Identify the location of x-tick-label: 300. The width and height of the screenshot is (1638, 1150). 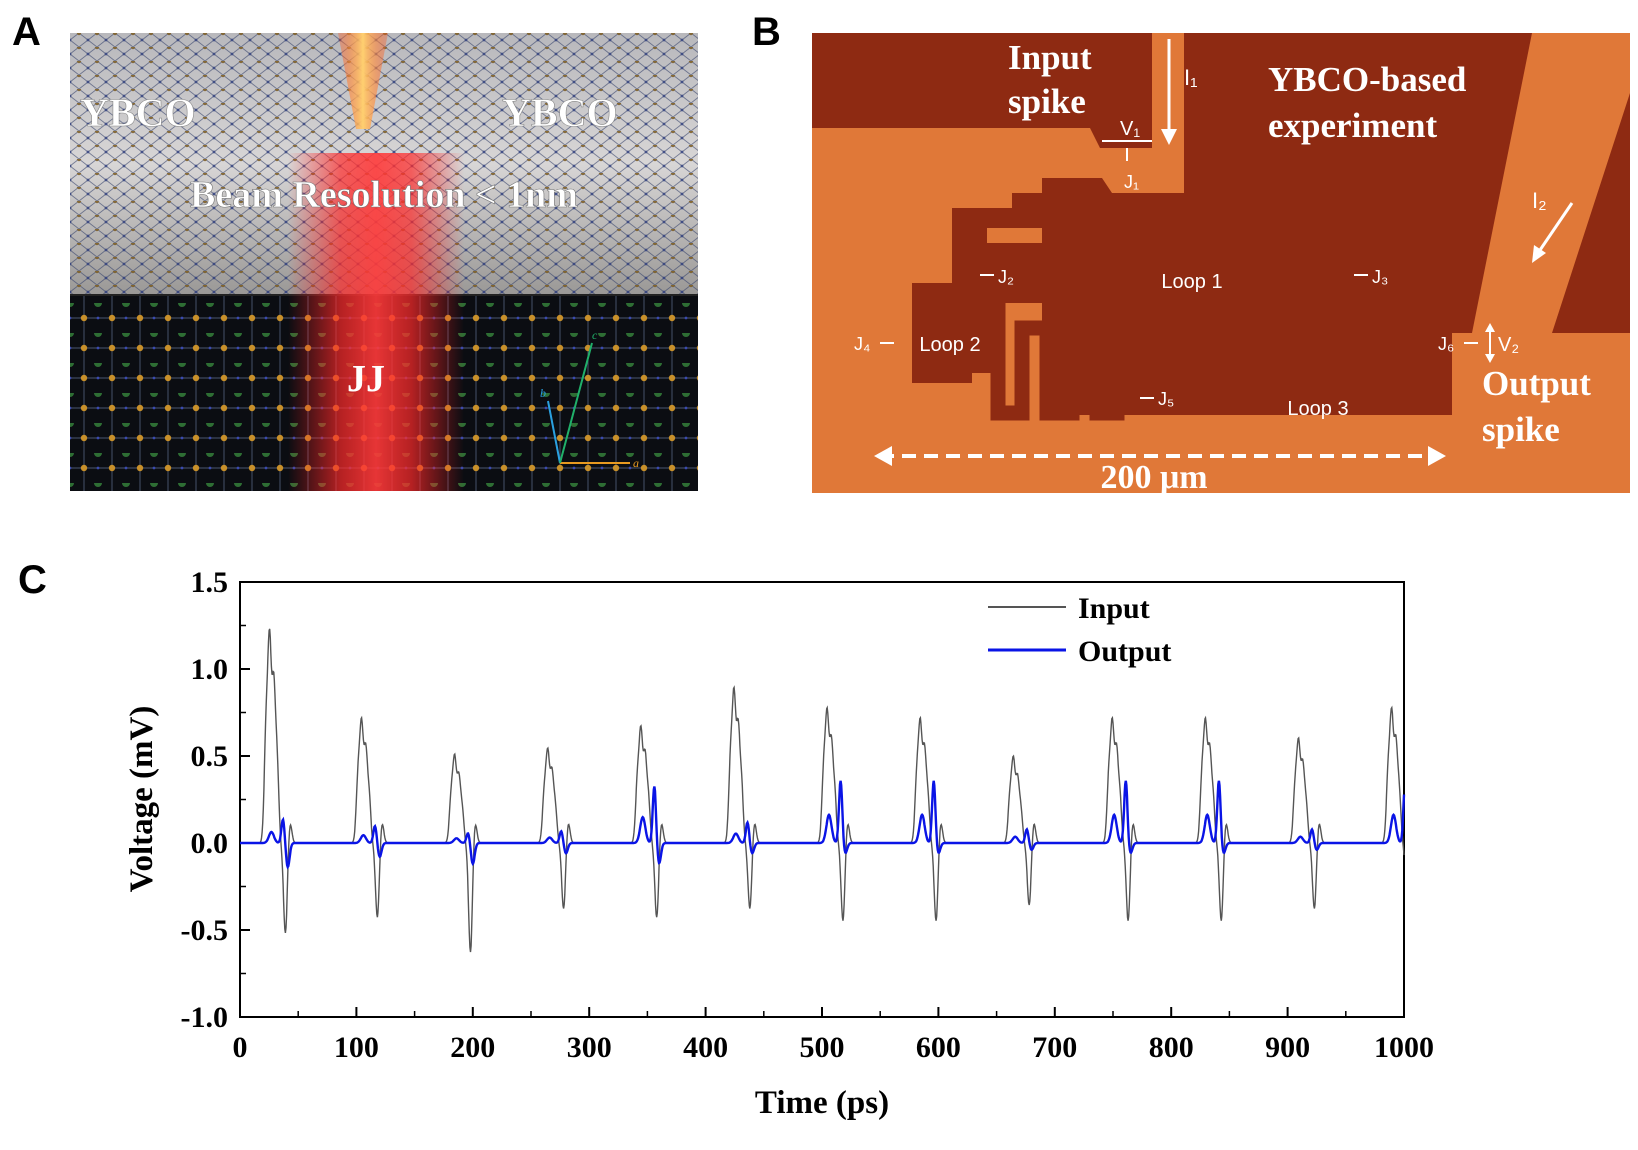
(589, 1047).